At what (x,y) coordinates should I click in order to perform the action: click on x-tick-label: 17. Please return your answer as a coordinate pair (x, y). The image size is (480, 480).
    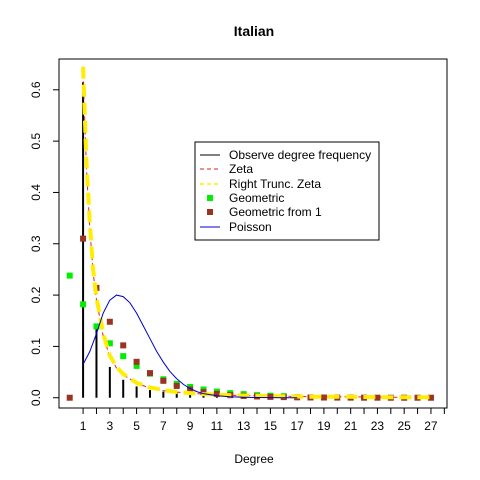
    Looking at the image, I should click on (297, 426).